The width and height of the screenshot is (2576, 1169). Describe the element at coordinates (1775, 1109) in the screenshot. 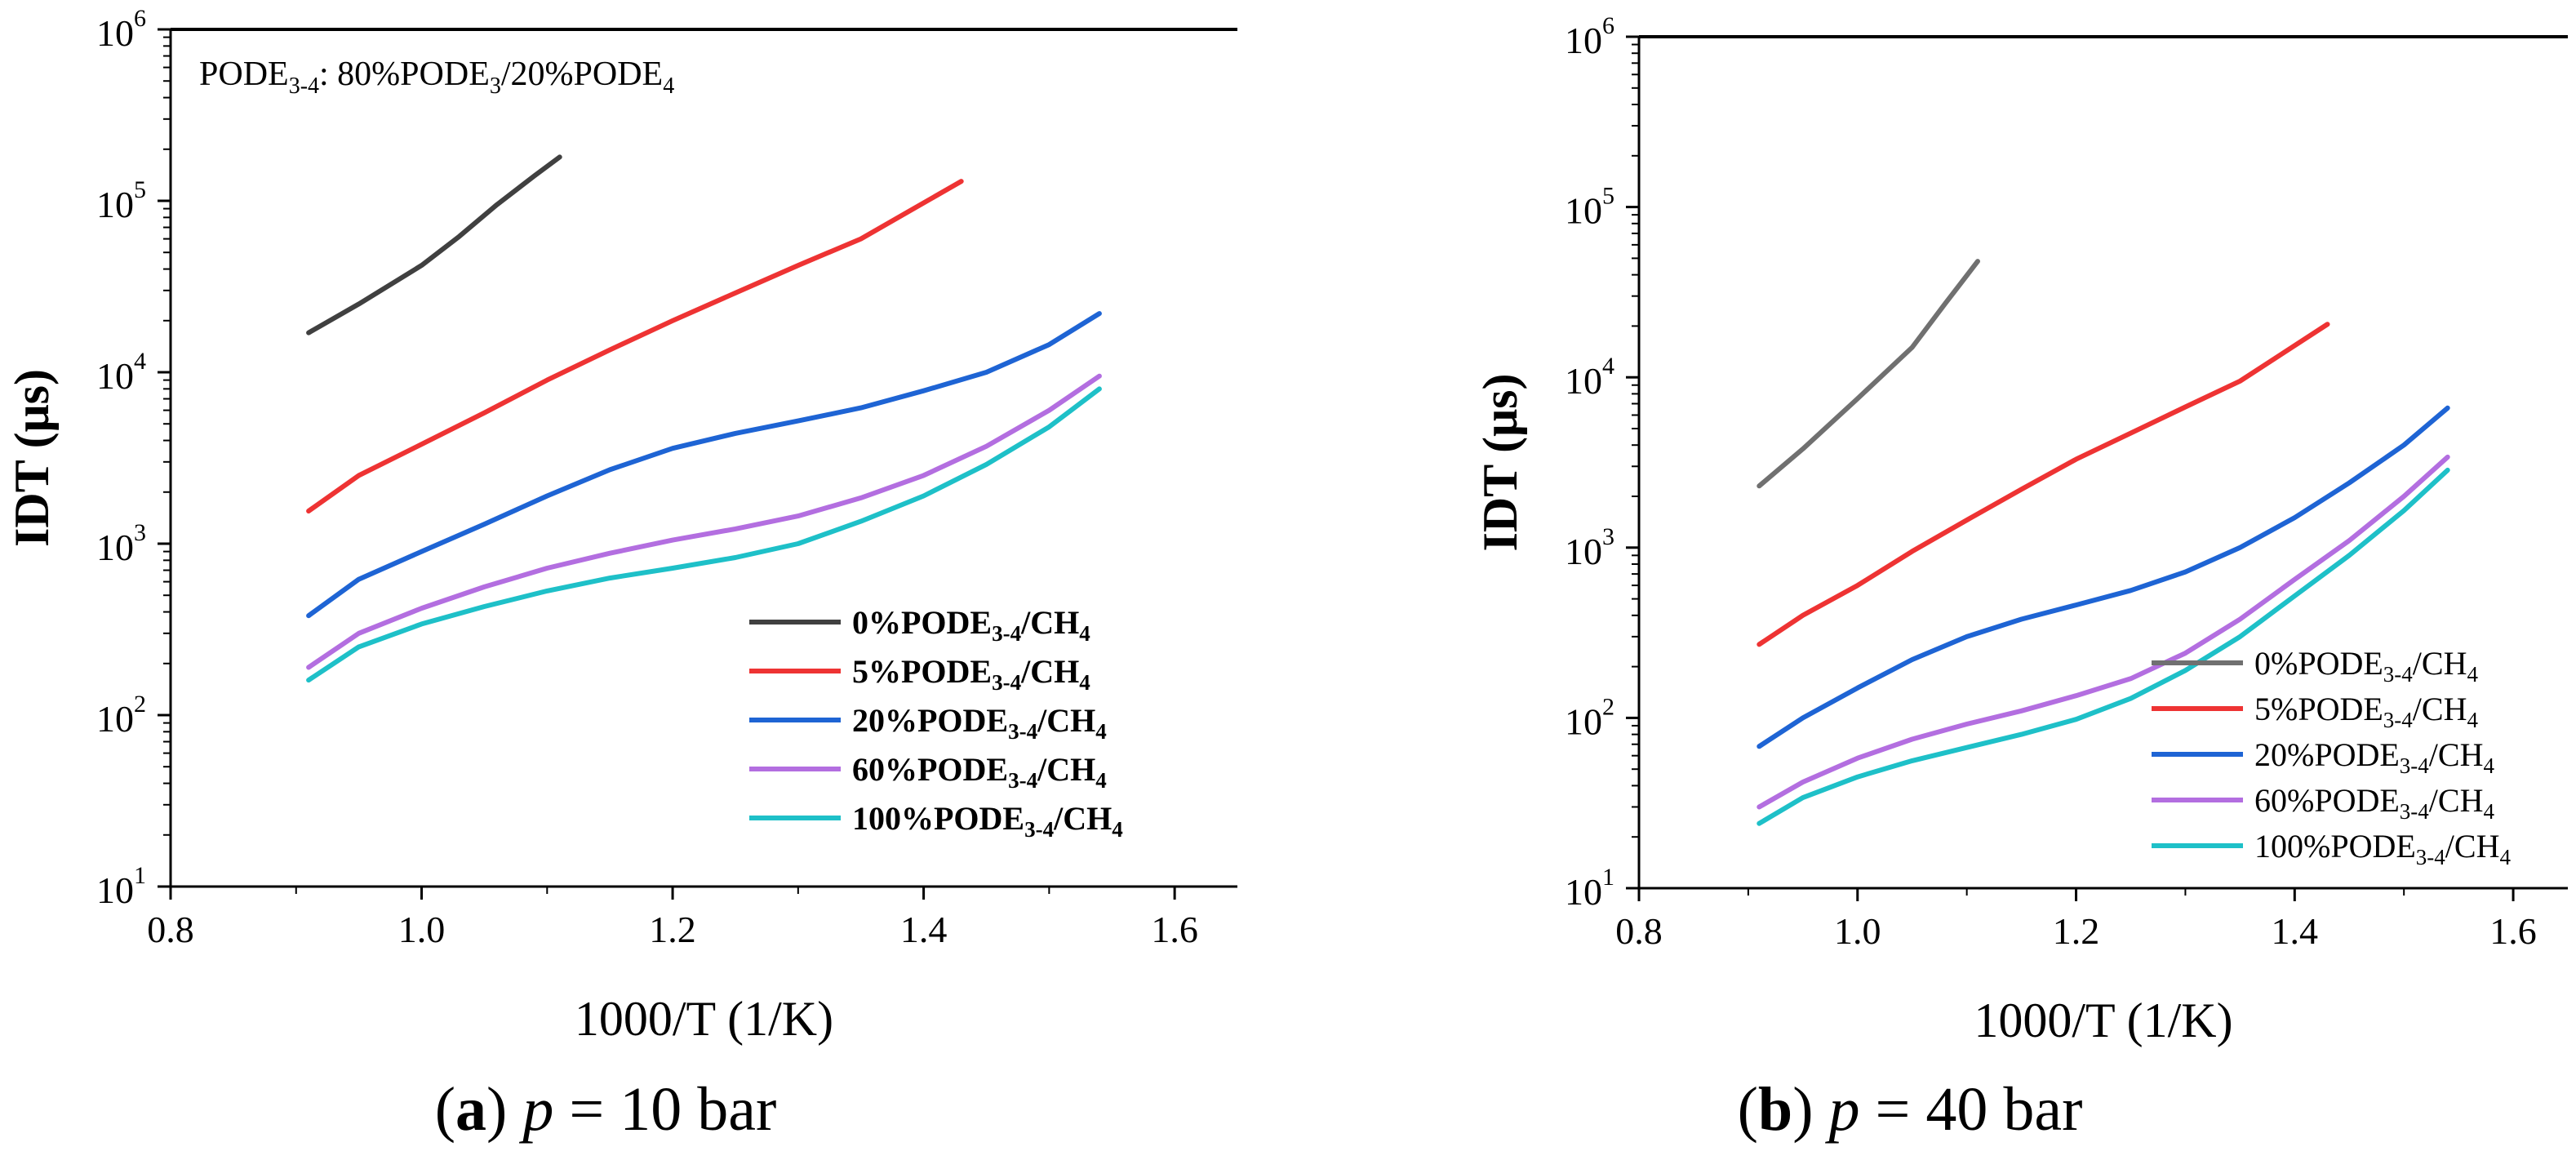

I see `caption-letter: b` at that location.